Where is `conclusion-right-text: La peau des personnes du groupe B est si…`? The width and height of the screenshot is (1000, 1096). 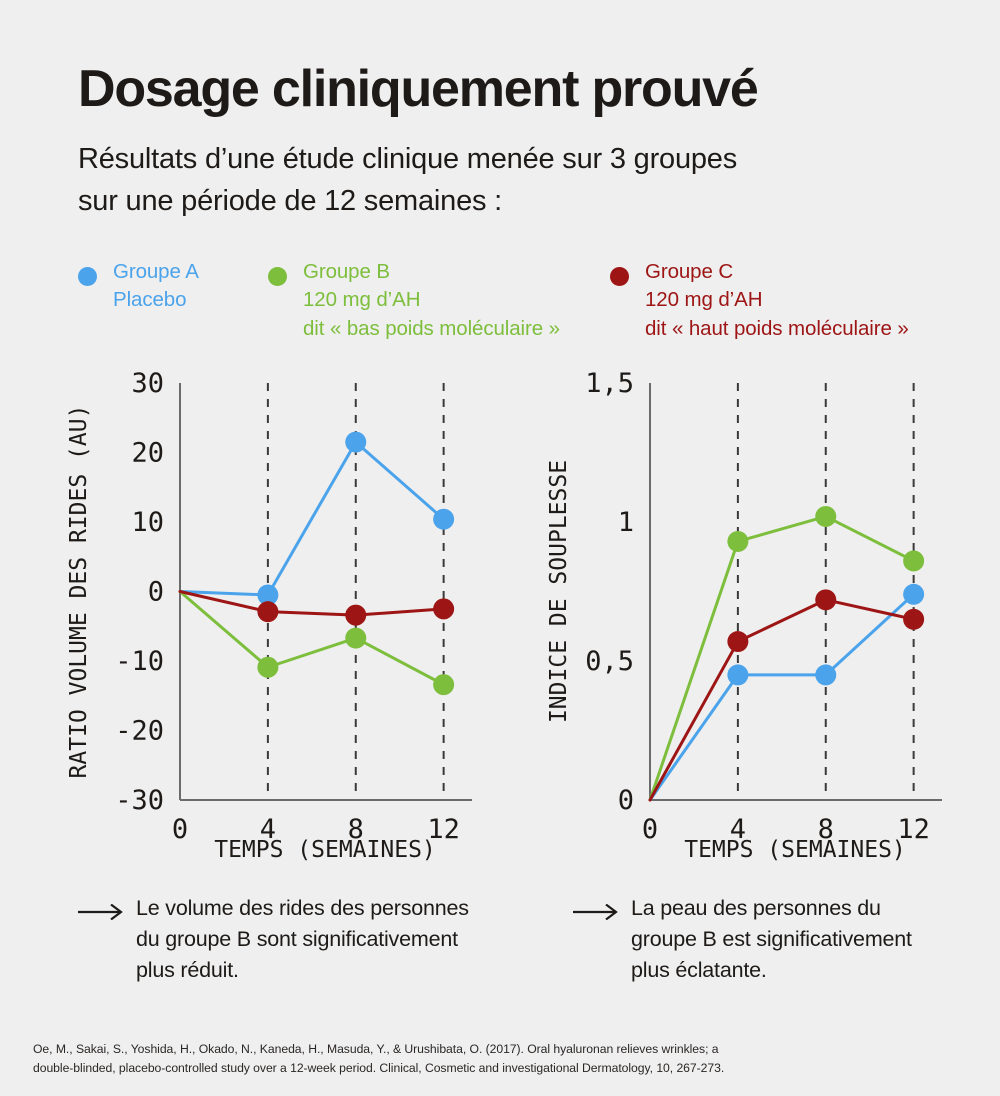
conclusion-right-text: La peau des personnes du groupe B est si… is located at coordinates (771, 939).